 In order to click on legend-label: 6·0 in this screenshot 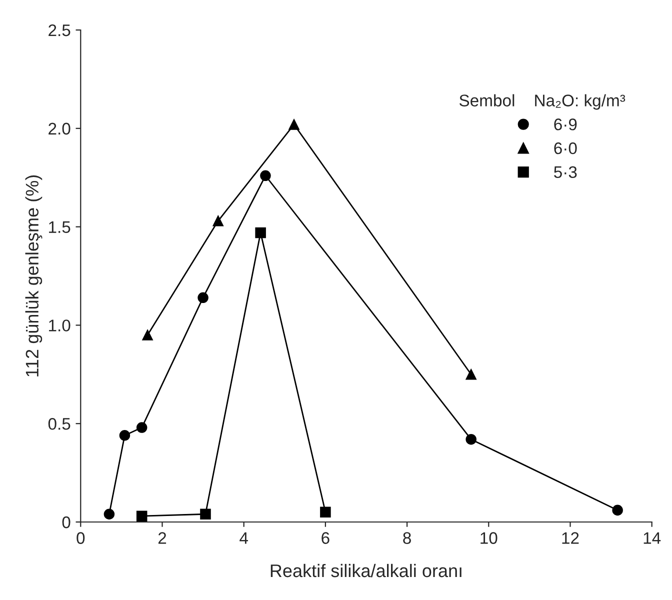, I will do `click(565, 148)`.